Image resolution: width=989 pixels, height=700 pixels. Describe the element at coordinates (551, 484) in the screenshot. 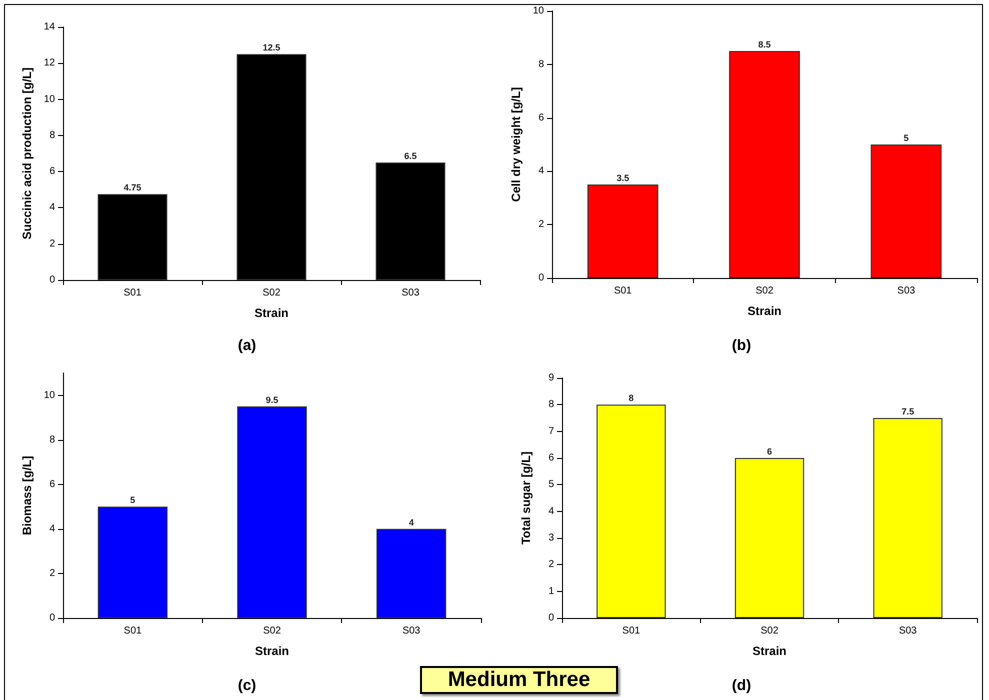

I see `y-tick-label: 5` at that location.